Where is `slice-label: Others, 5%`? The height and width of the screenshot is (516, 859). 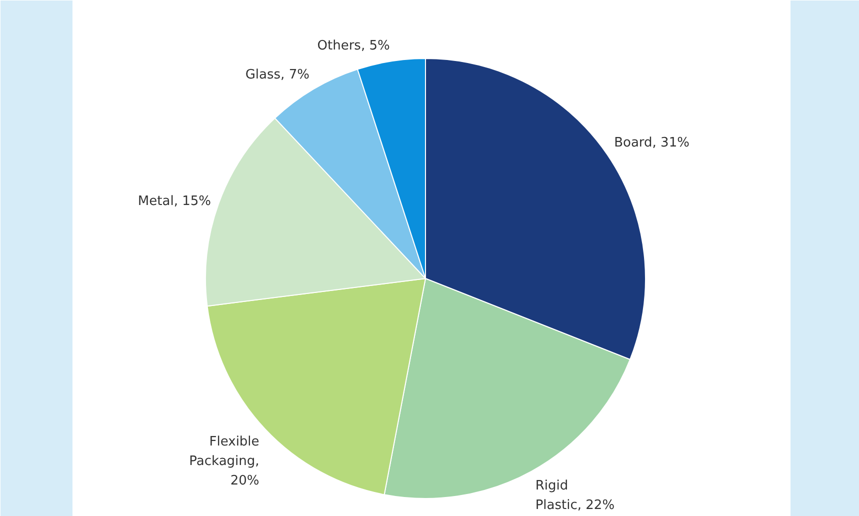
slice-label: Others, 5% is located at coordinates (353, 46).